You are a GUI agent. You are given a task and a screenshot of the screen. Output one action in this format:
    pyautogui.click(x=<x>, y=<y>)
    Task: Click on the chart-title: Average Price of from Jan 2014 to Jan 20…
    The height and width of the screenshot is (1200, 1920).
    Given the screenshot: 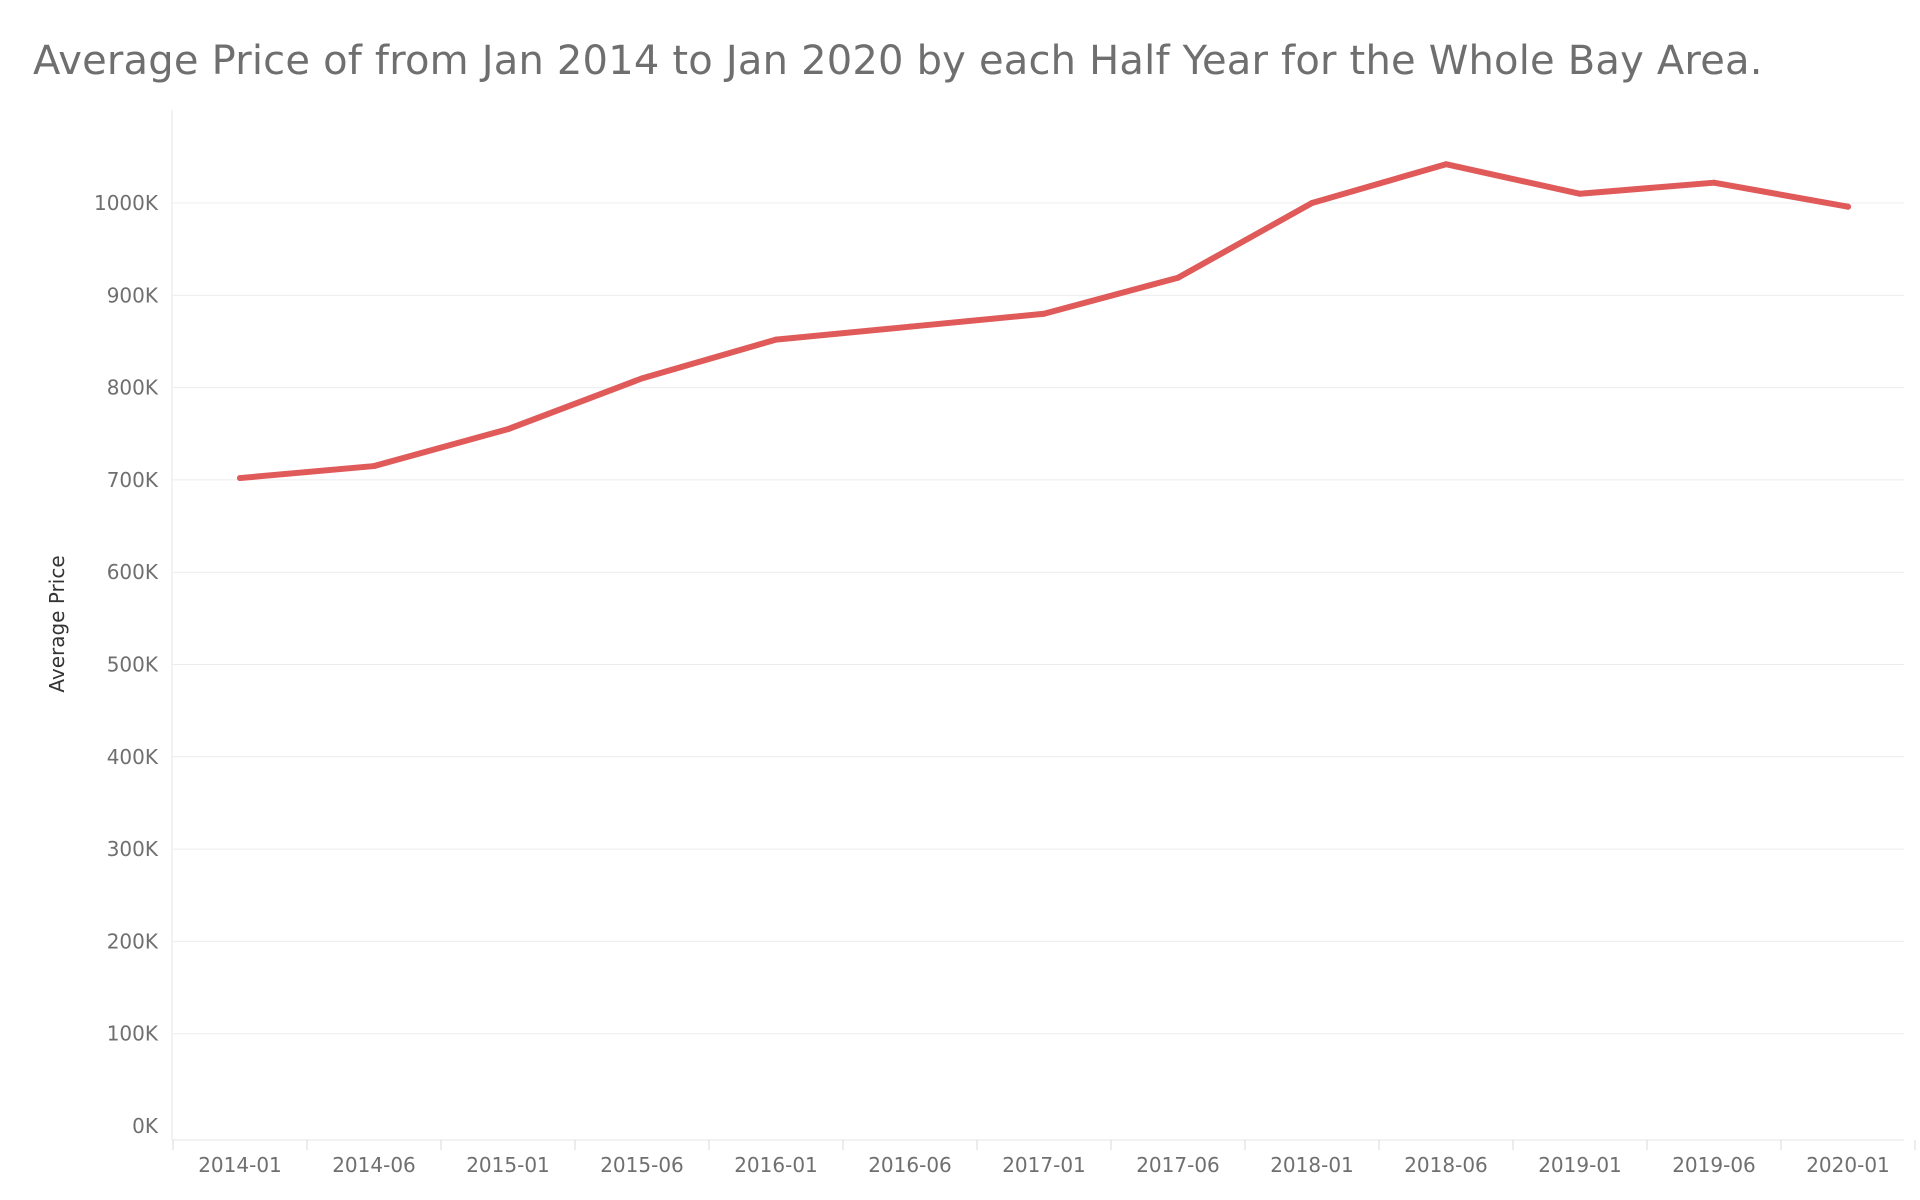 What is the action you would take?
    pyautogui.click(x=898, y=61)
    